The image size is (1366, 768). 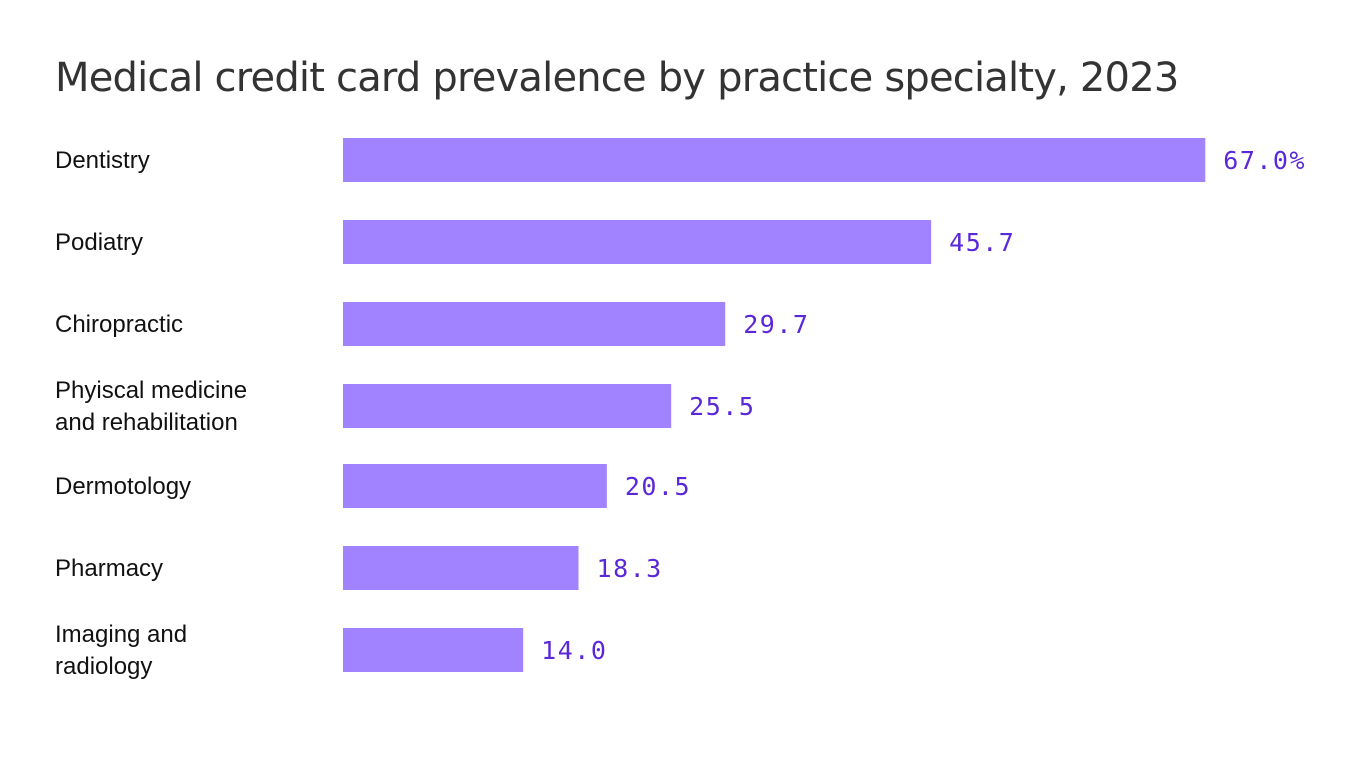 I want to click on value-label-dermotology: 20.5, so click(x=658, y=486).